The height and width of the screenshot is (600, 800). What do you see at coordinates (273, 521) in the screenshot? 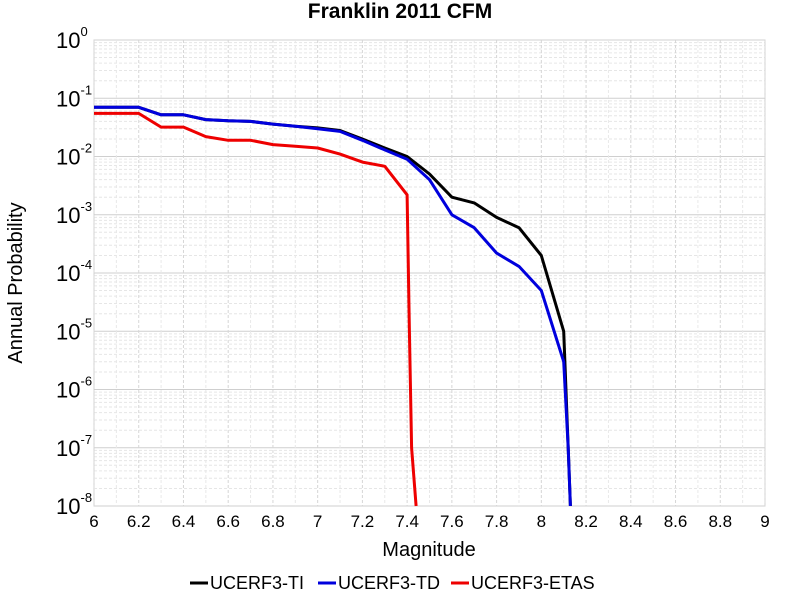
I see `x-tick-label: 6.8` at bounding box center [273, 521].